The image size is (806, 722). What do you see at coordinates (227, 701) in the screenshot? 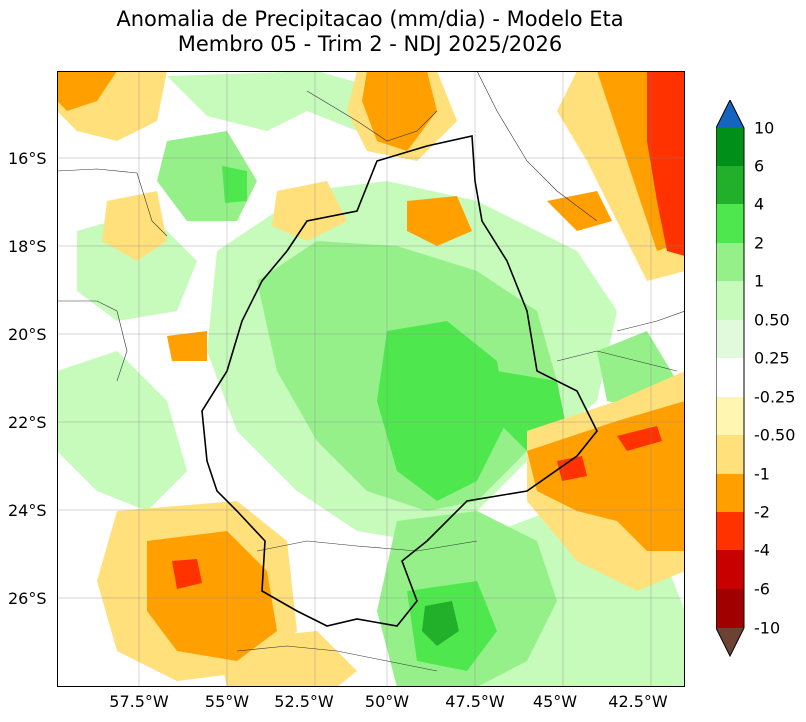
I see `lon-label-55w: 55°W` at bounding box center [227, 701].